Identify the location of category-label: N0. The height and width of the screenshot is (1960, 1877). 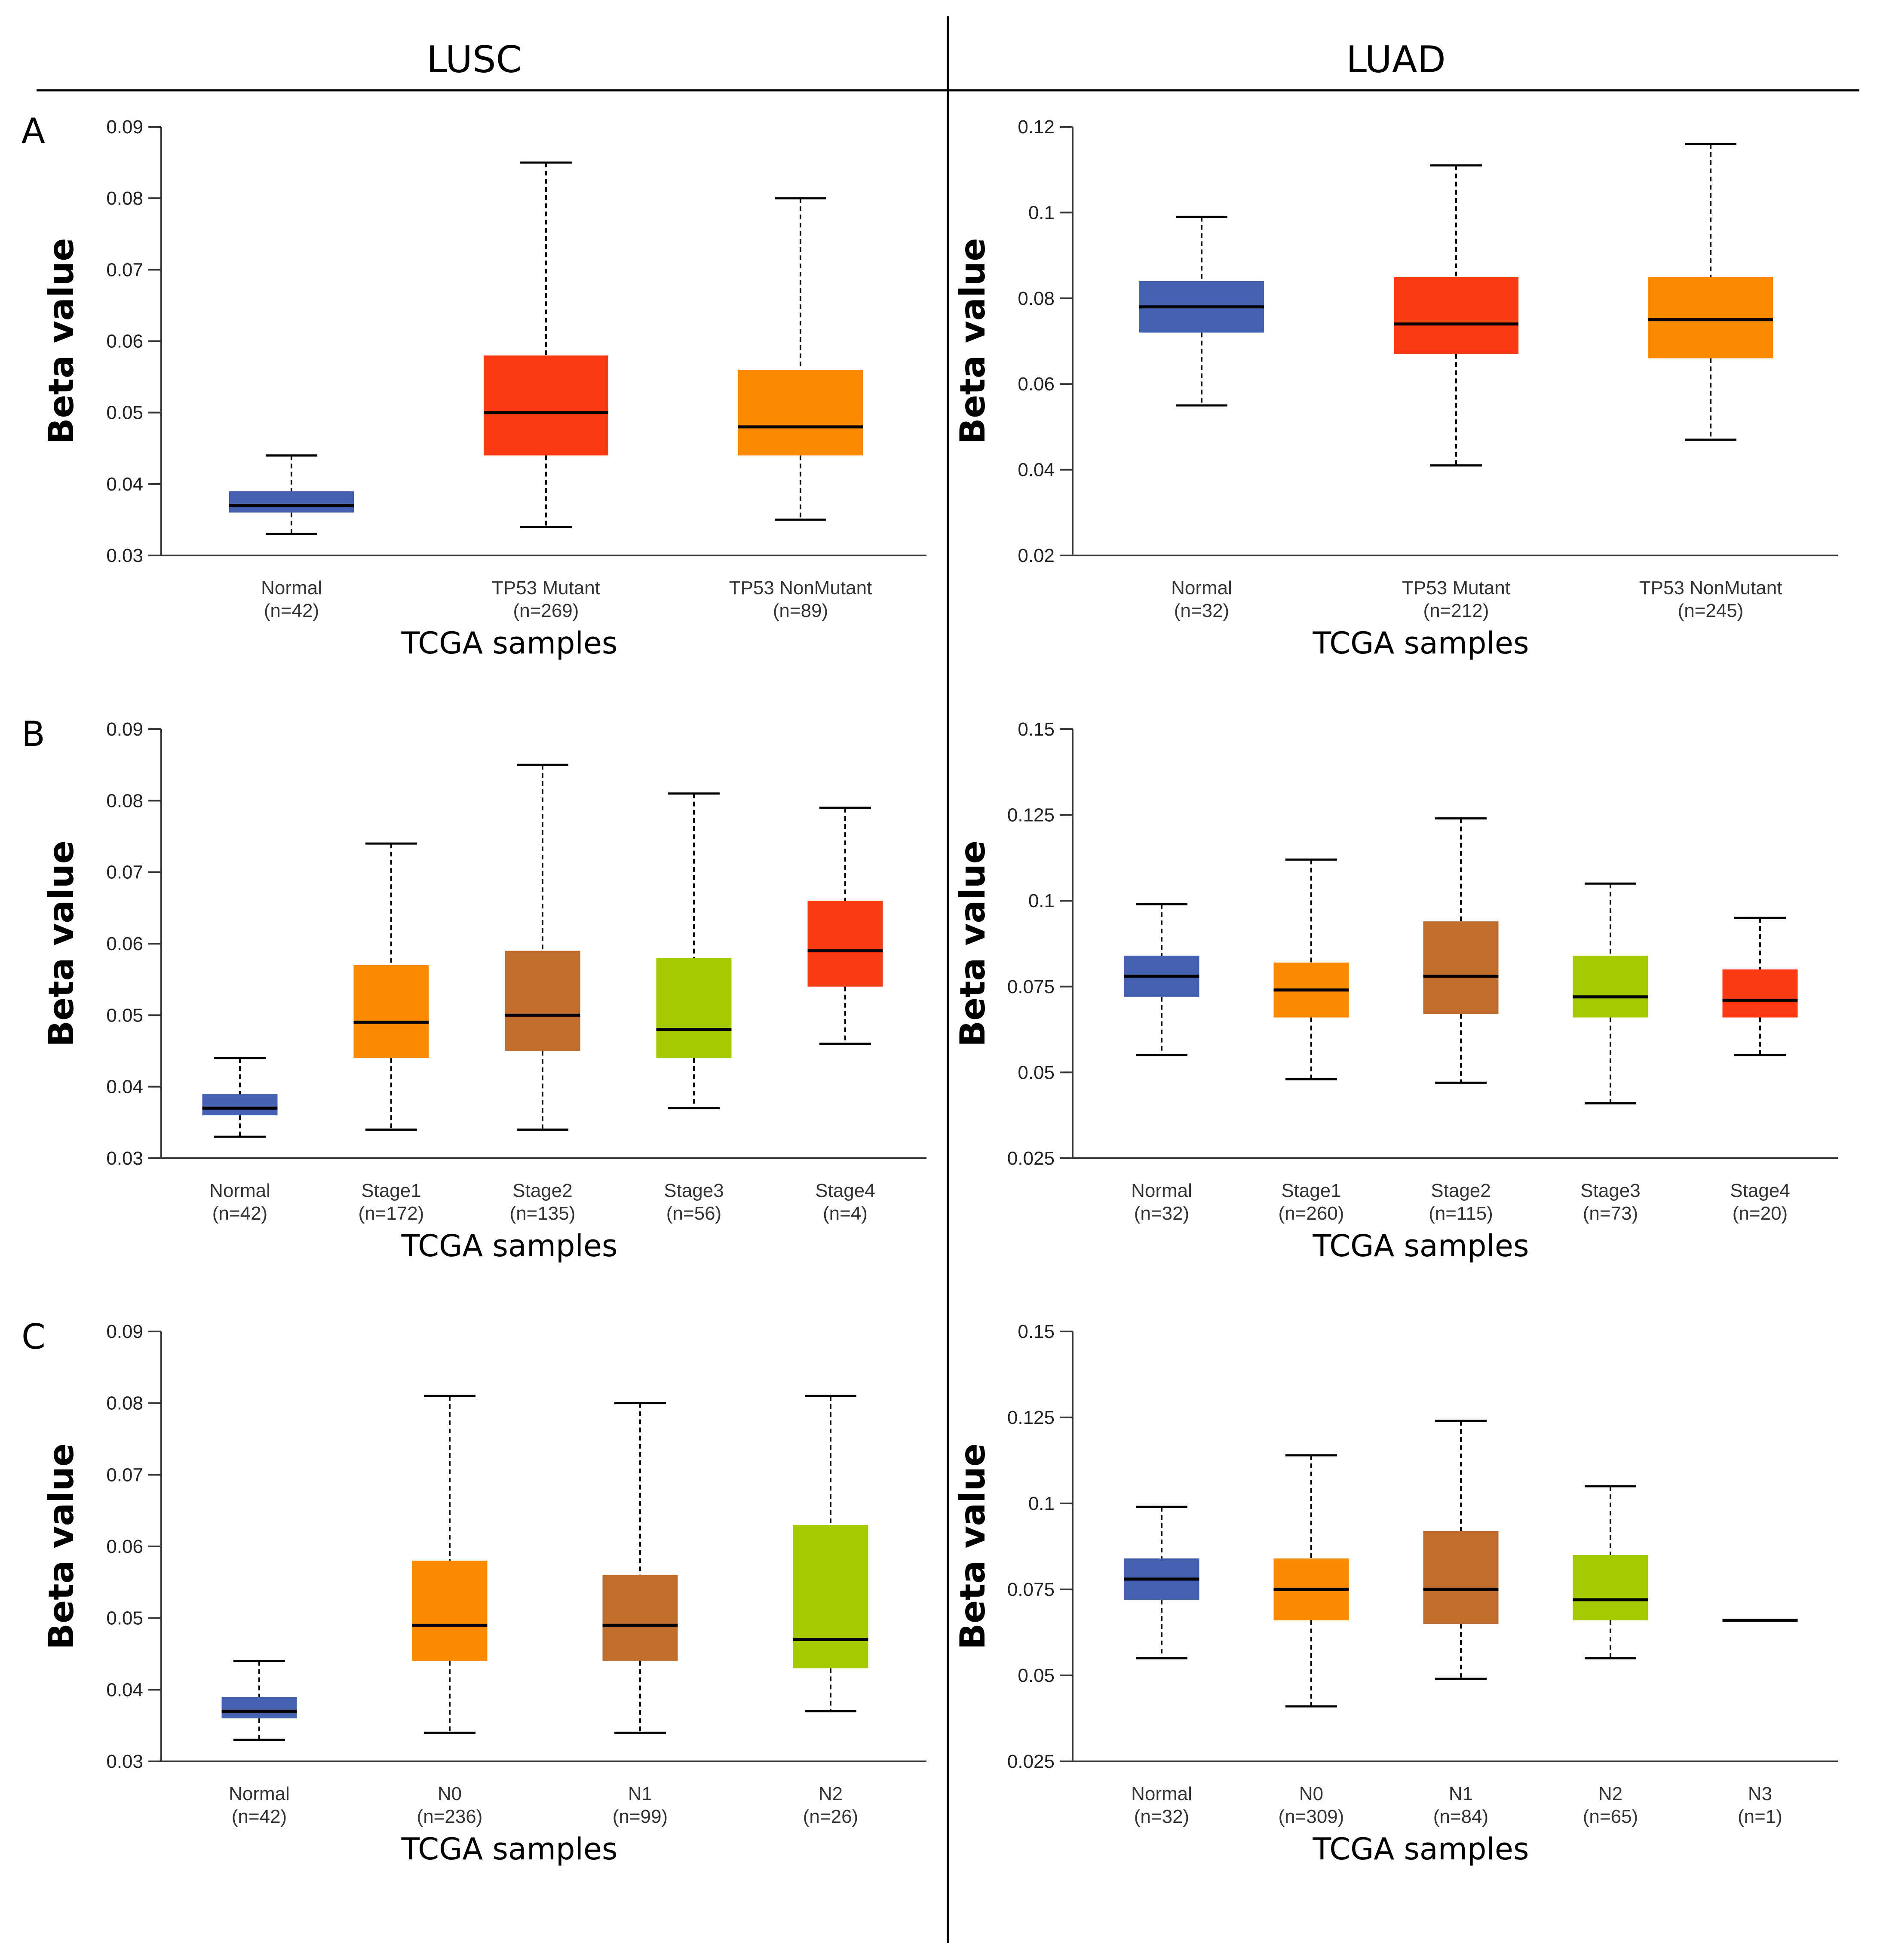
(1311, 1793).